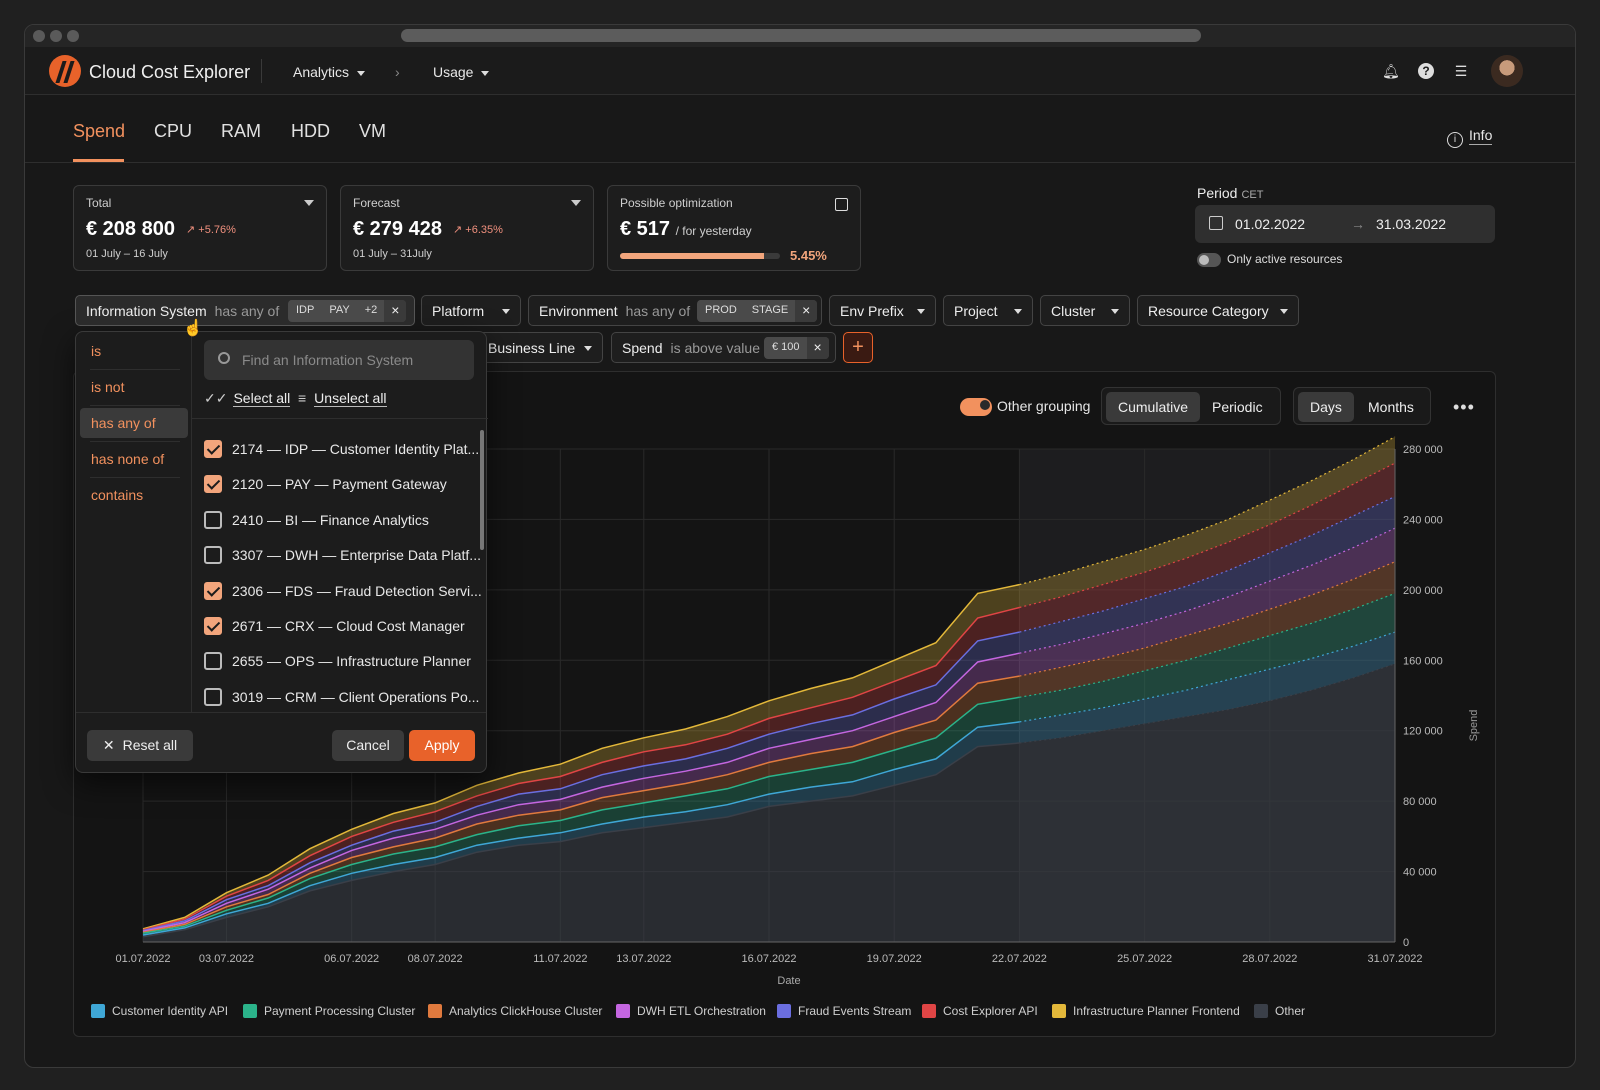  I want to click on date-to: 31.03.2022, so click(1411, 224).